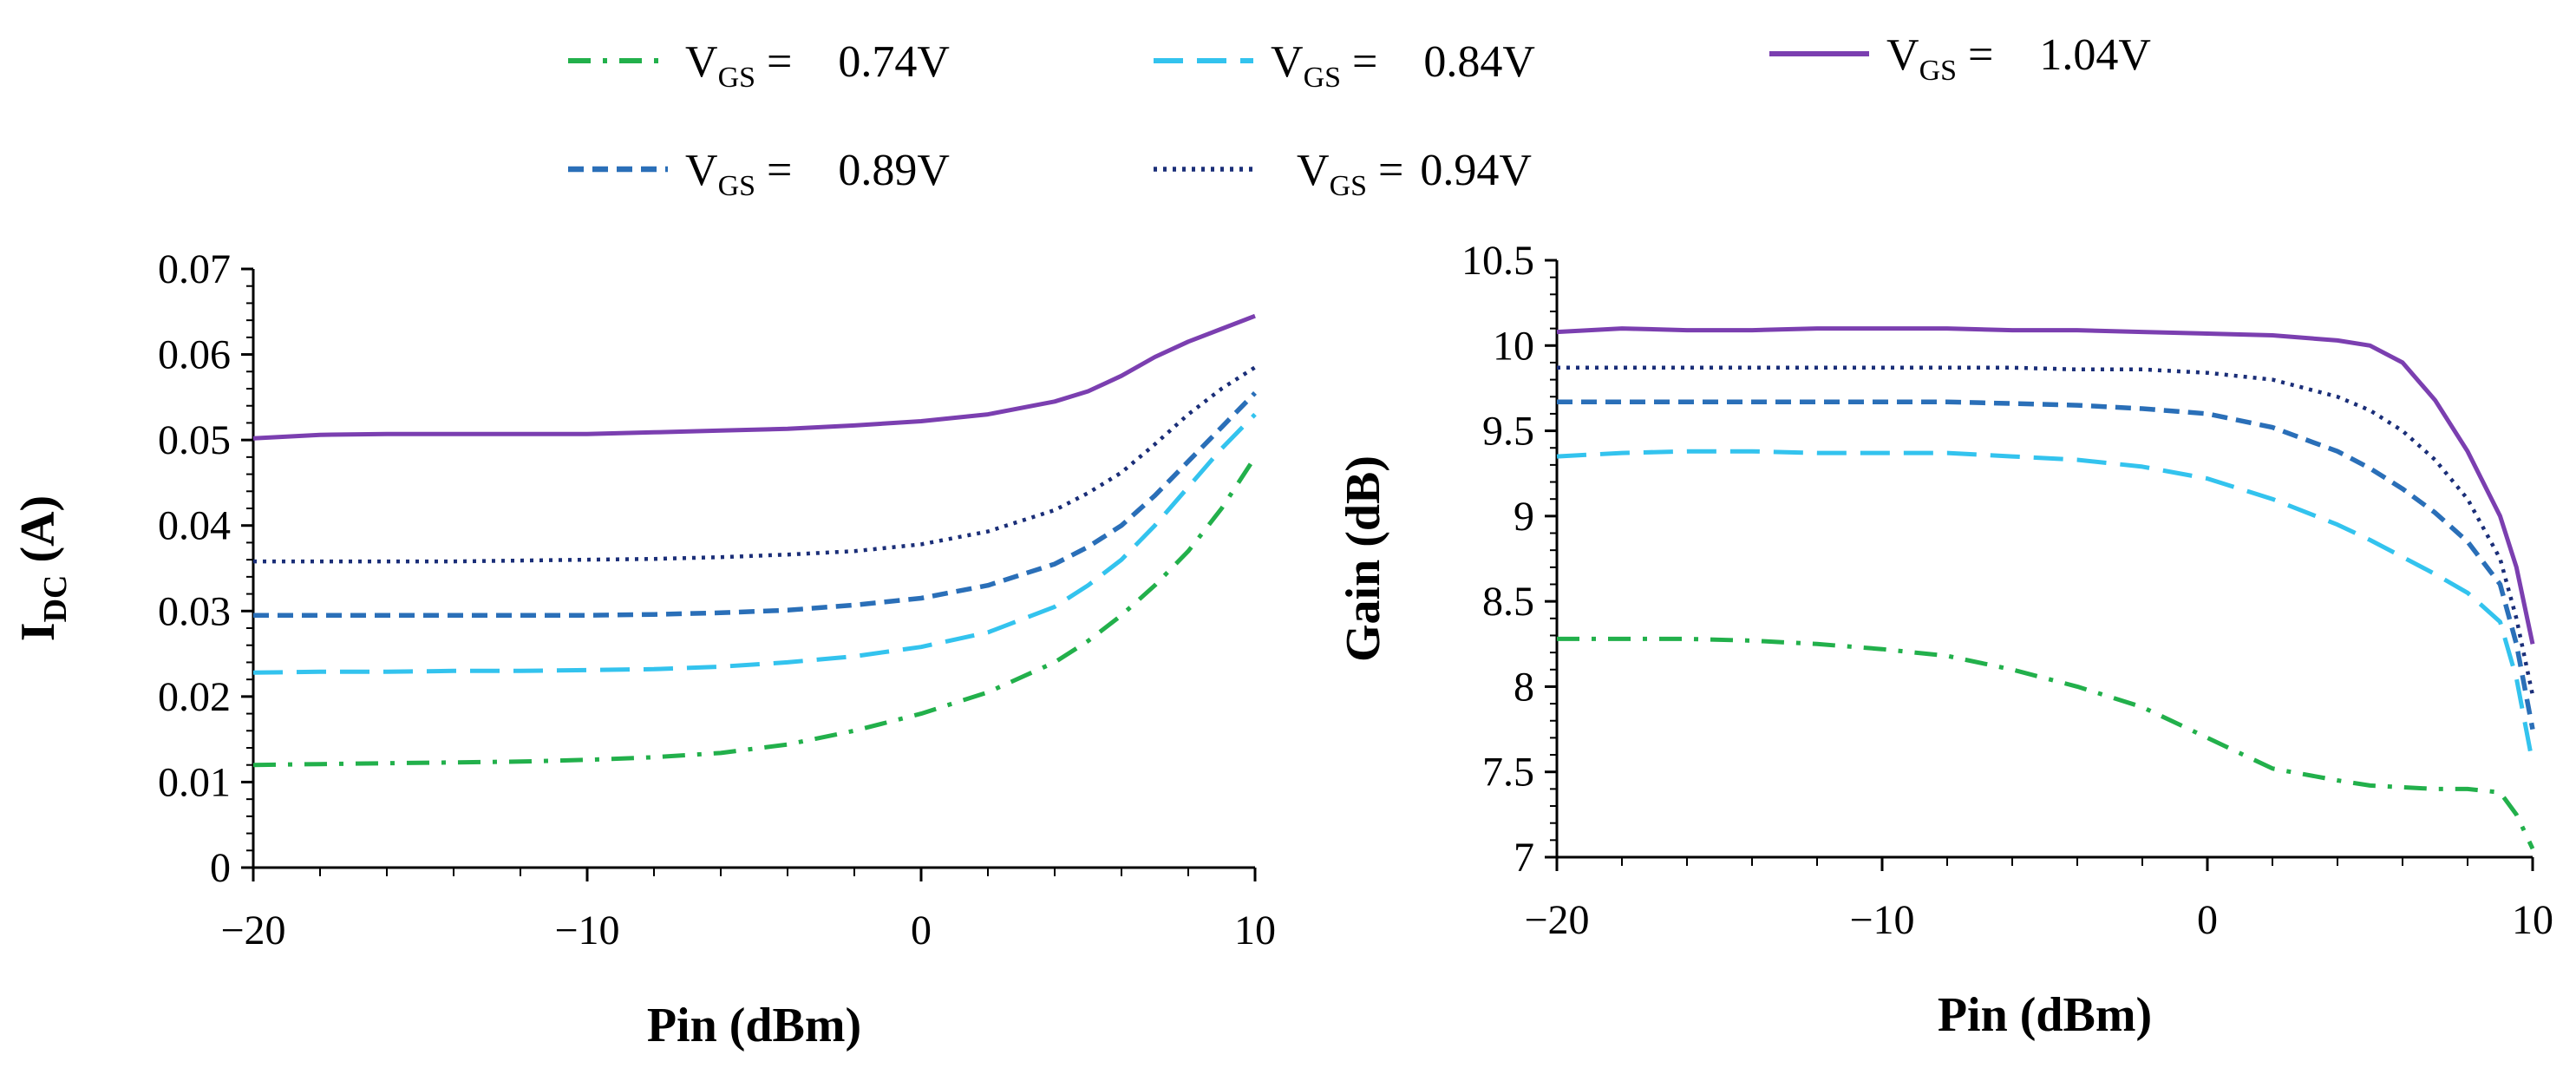  Describe the element at coordinates (817, 174) in the screenshot. I see `legend-label: VGS = 0.89V` at that location.